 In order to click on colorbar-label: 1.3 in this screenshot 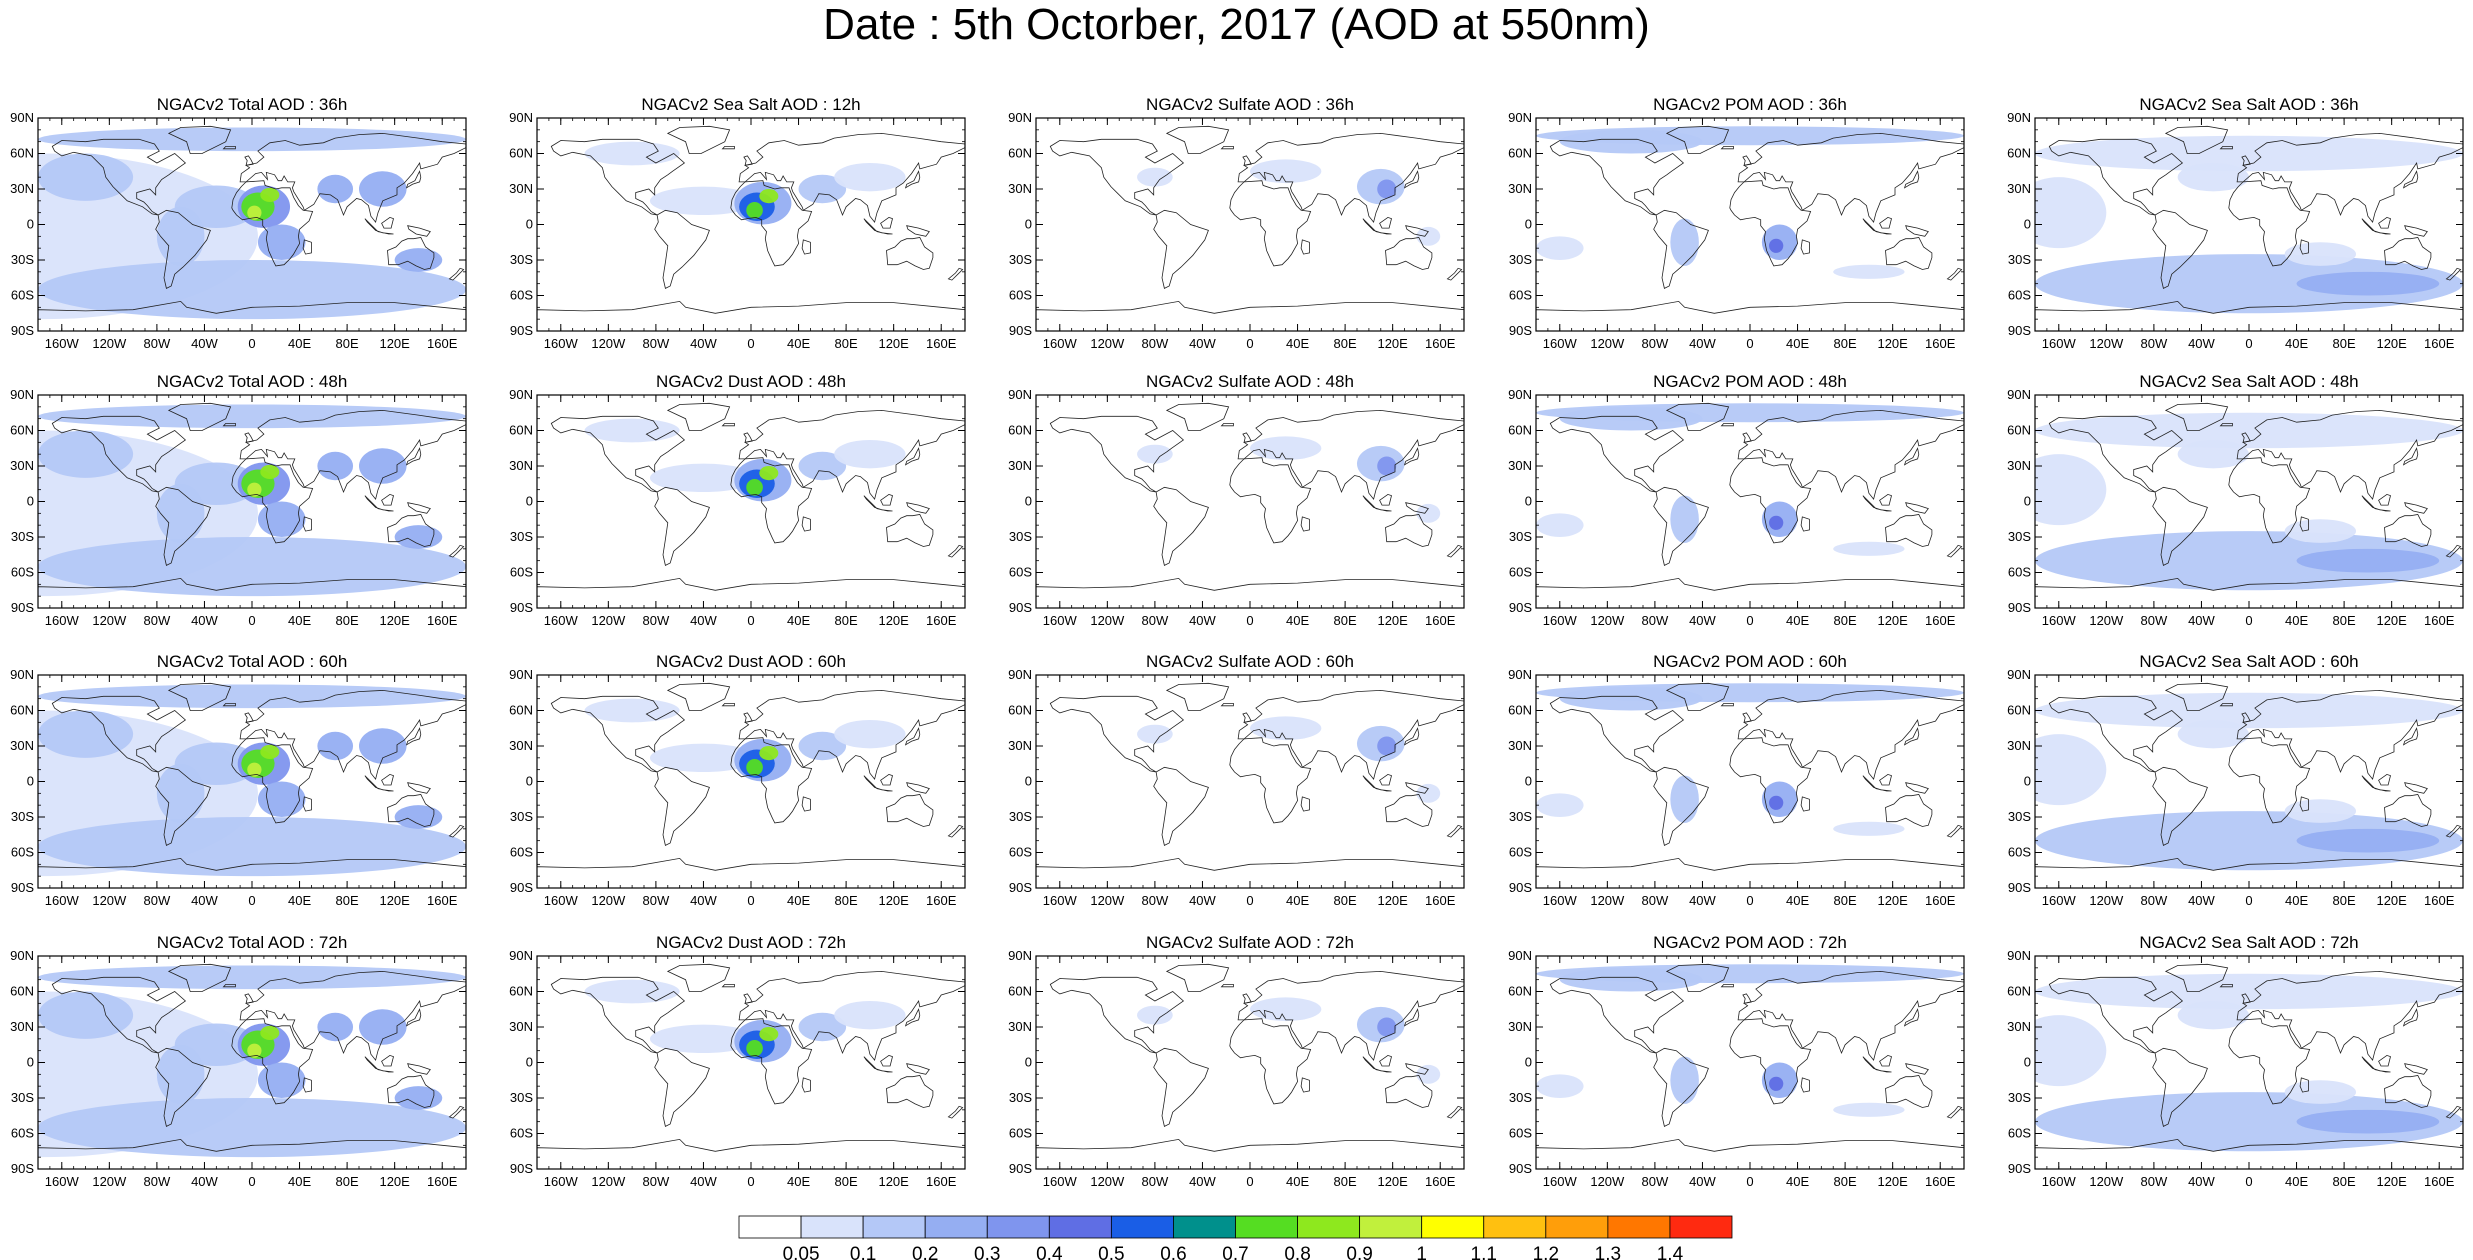, I will do `click(1608, 1252)`.